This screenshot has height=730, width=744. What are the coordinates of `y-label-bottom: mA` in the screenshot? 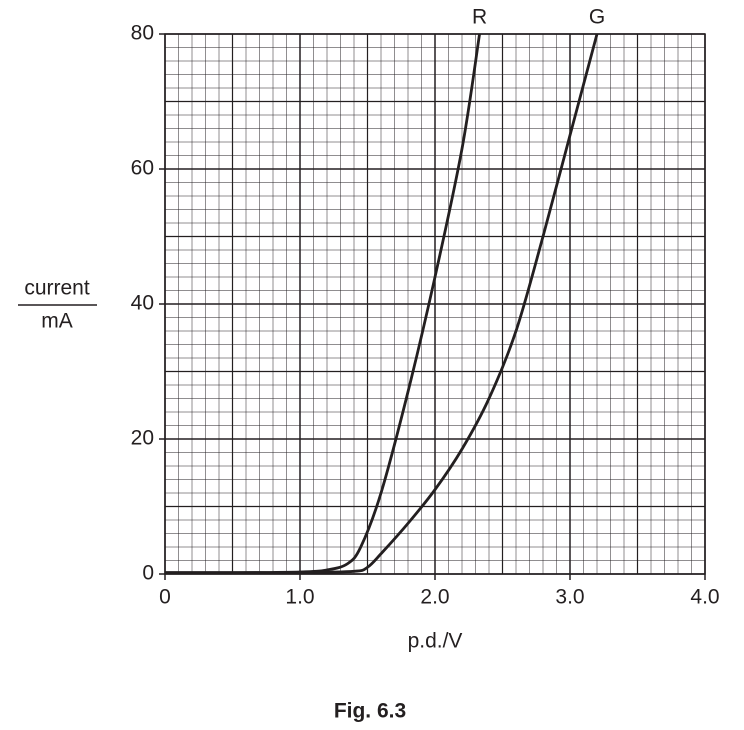 It's located at (57, 321).